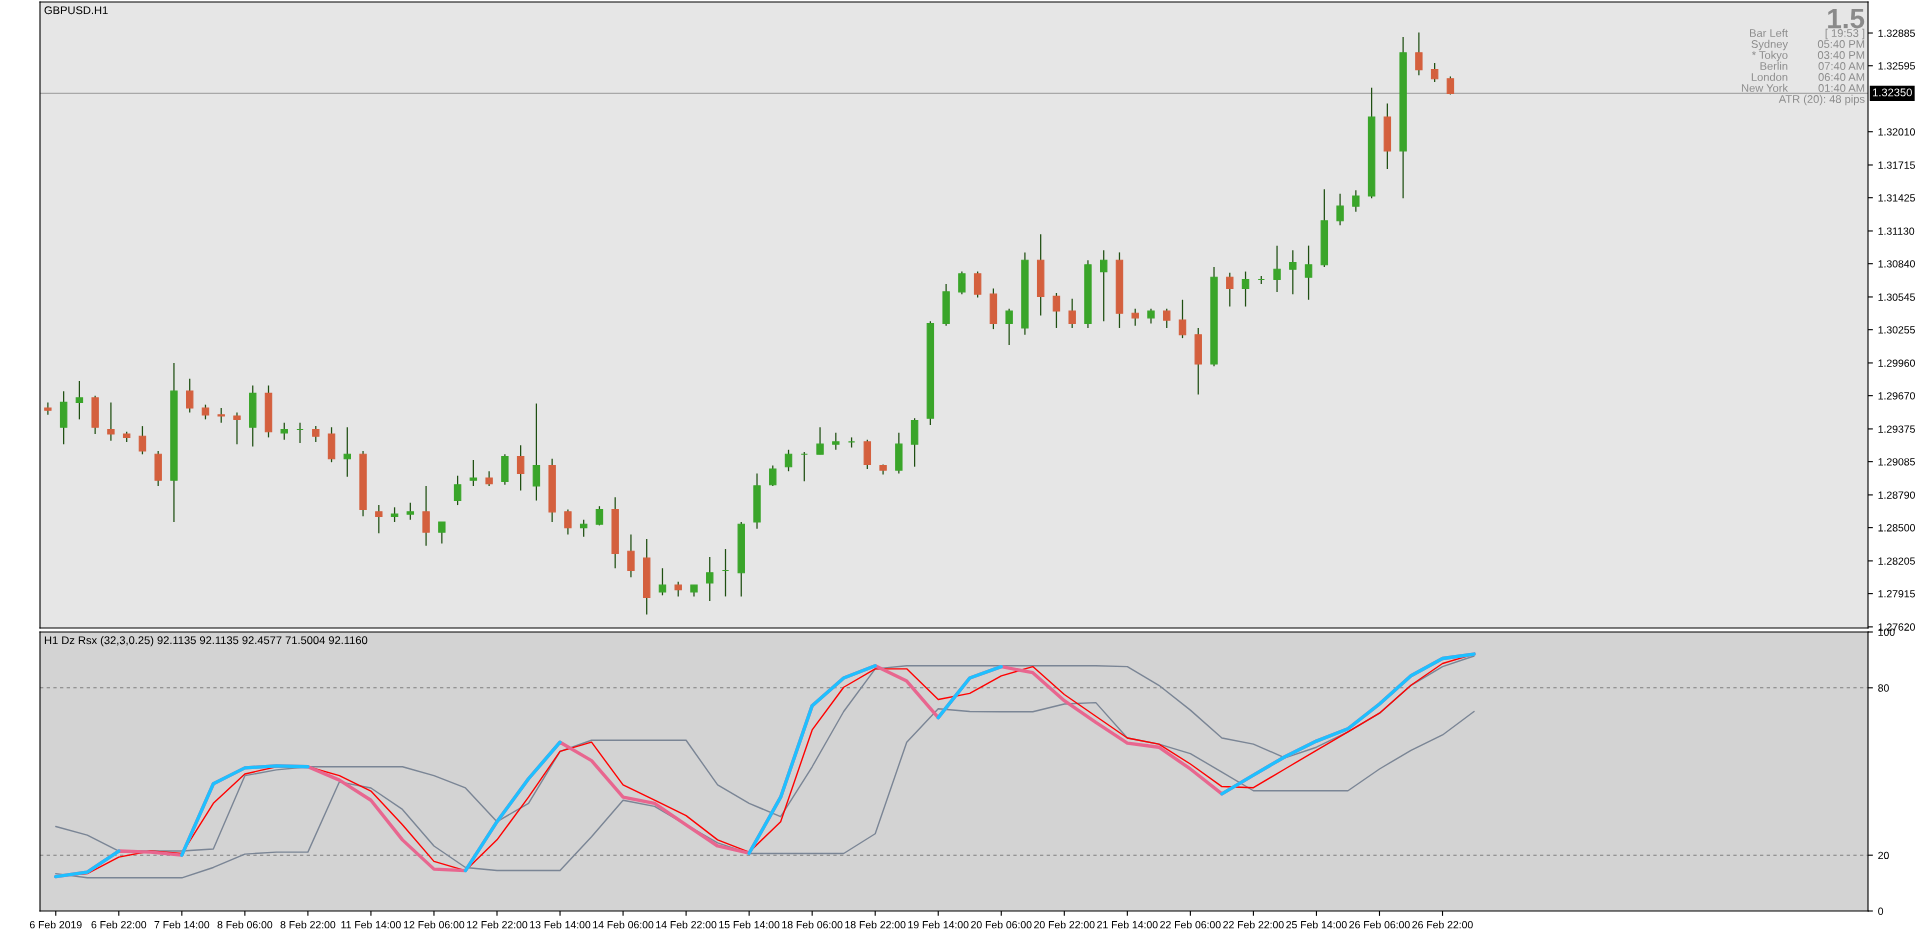 Image resolution: width=1916 pixels, height=933 pixels. What do you see at coordinates (1896, 330) in the screenshot?
I see `y-tick-label: 1.30255` at bounding box center [1896, 330].